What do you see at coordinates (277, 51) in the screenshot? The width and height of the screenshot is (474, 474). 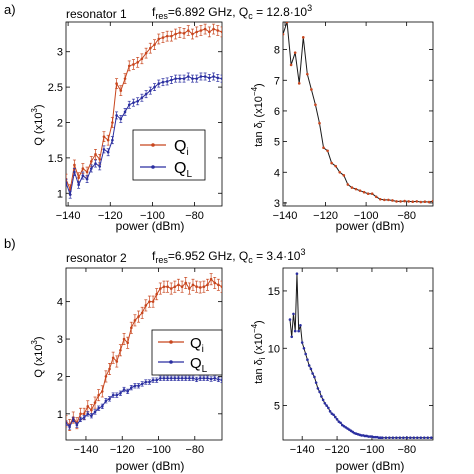 I see `a-right-ytick-label: 8` at bounding box center [277, 51].